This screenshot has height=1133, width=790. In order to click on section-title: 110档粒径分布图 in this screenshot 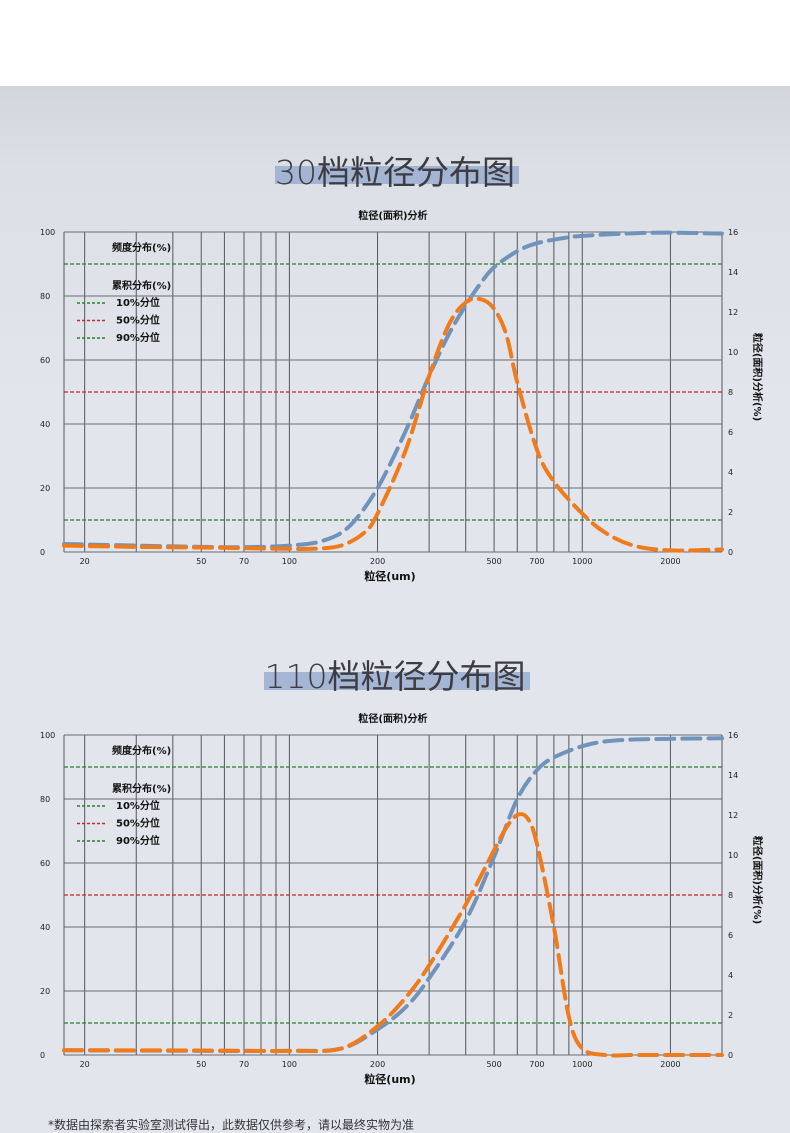, I will do `click(395, 674)`.